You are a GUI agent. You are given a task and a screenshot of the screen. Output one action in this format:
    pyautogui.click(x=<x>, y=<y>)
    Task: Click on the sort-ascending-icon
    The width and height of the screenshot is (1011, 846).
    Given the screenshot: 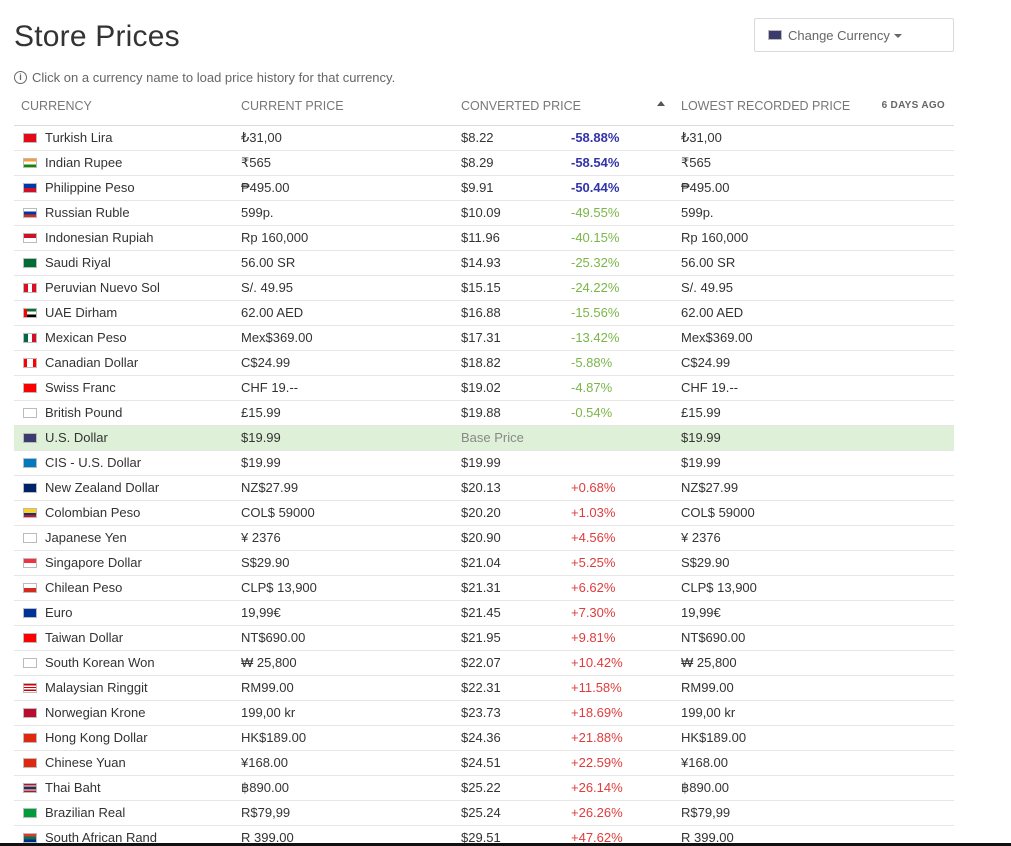 What is the action you would take?
    pyautogui.click(x=661, y=103)
    